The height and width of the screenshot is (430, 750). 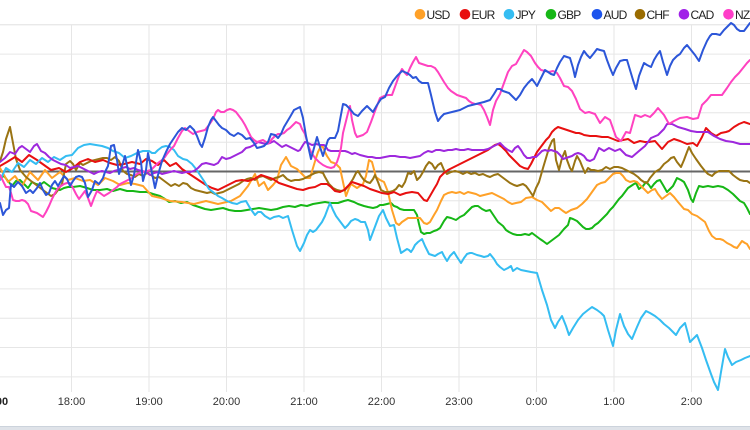 What do you see at coordinates (304, 402) in the screenshot?
I see `svg-text: 21:00` at bounding box center [304, 402].